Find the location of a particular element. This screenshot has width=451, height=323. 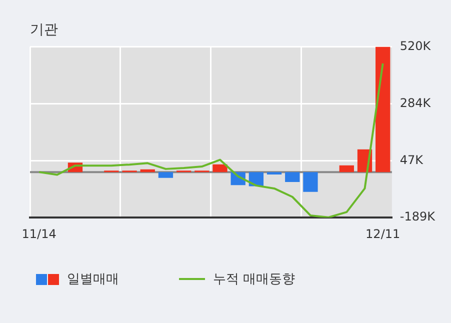

legend-label: 누적 매매동향 is located at coordinates (254, 279).